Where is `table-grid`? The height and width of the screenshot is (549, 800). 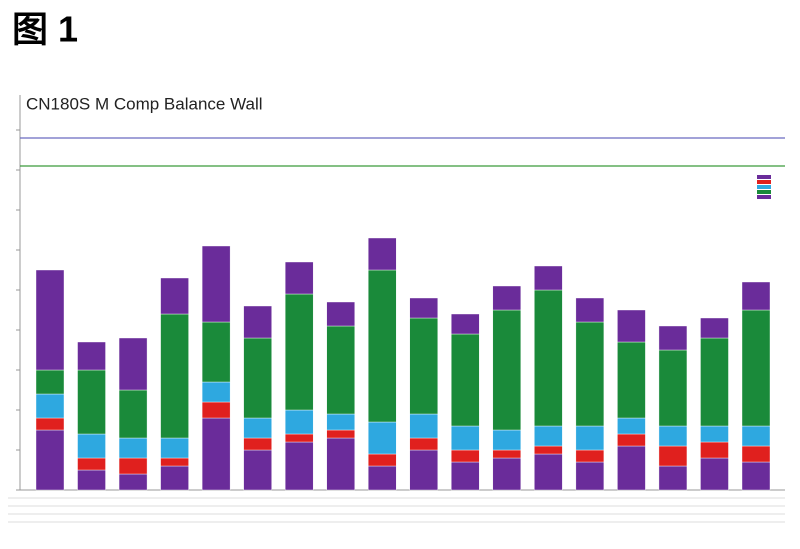
table-grid is located at coordinates (396, 510).